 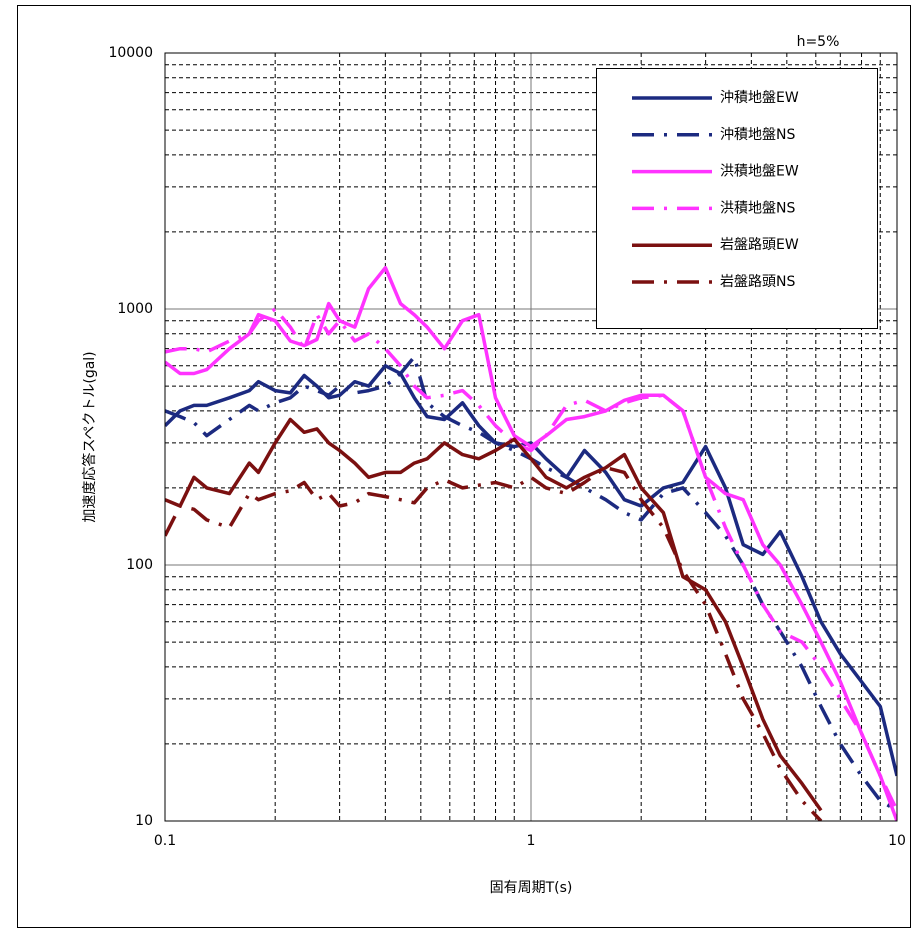 I want to click on y-tick-label: 10, so click(x=144, y=821).